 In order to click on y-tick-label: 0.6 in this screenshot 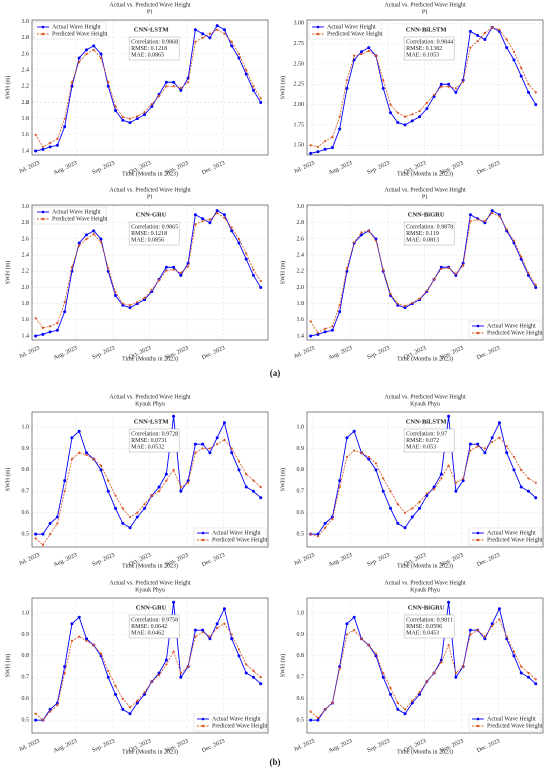, I will do `click(301, 513)`.